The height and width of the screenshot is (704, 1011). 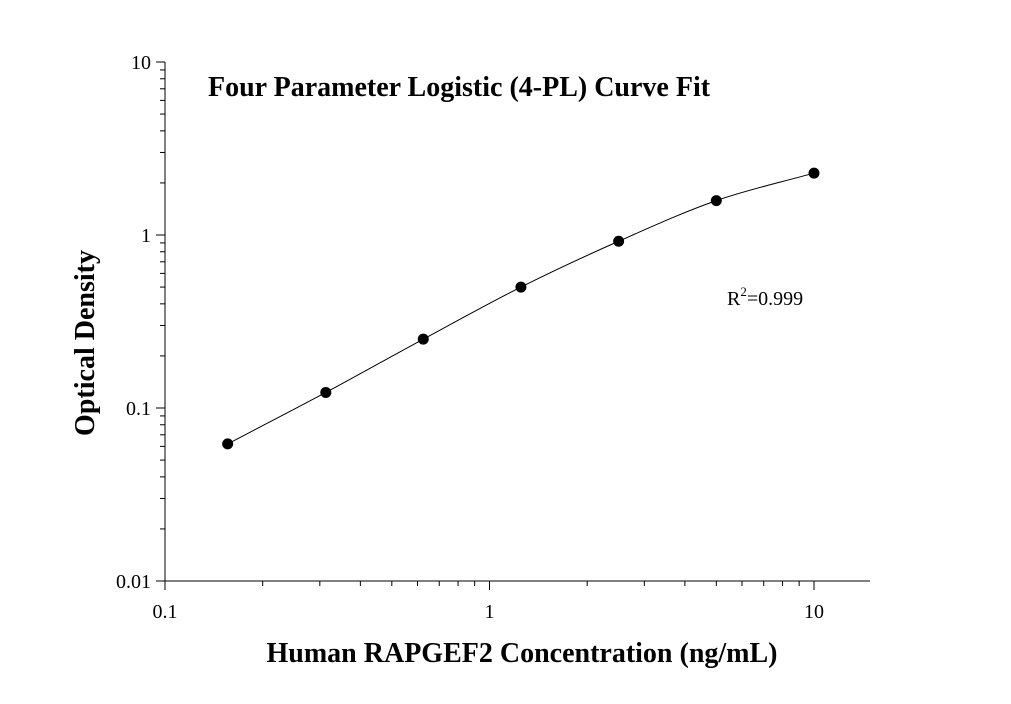 I want to click on y-axis-label: Optical Density, so click(x=85, y=343).